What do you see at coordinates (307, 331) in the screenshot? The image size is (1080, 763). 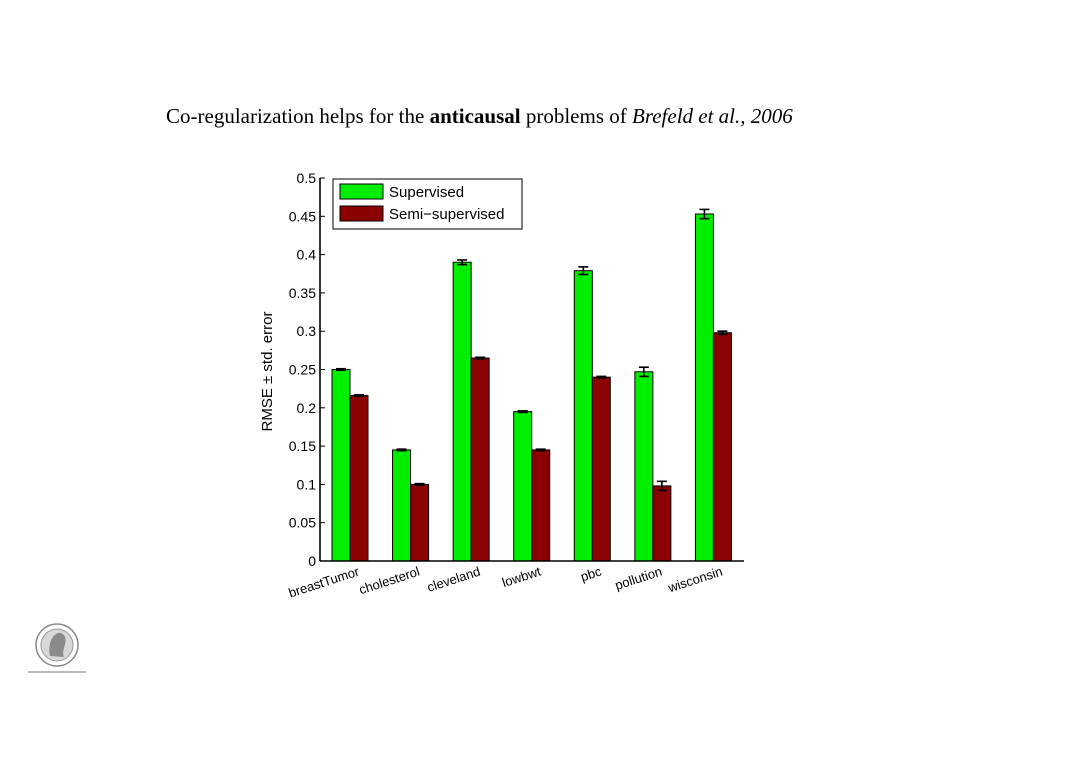 I see `y-tick-label: 0.3` at bounding box center [307, 331].